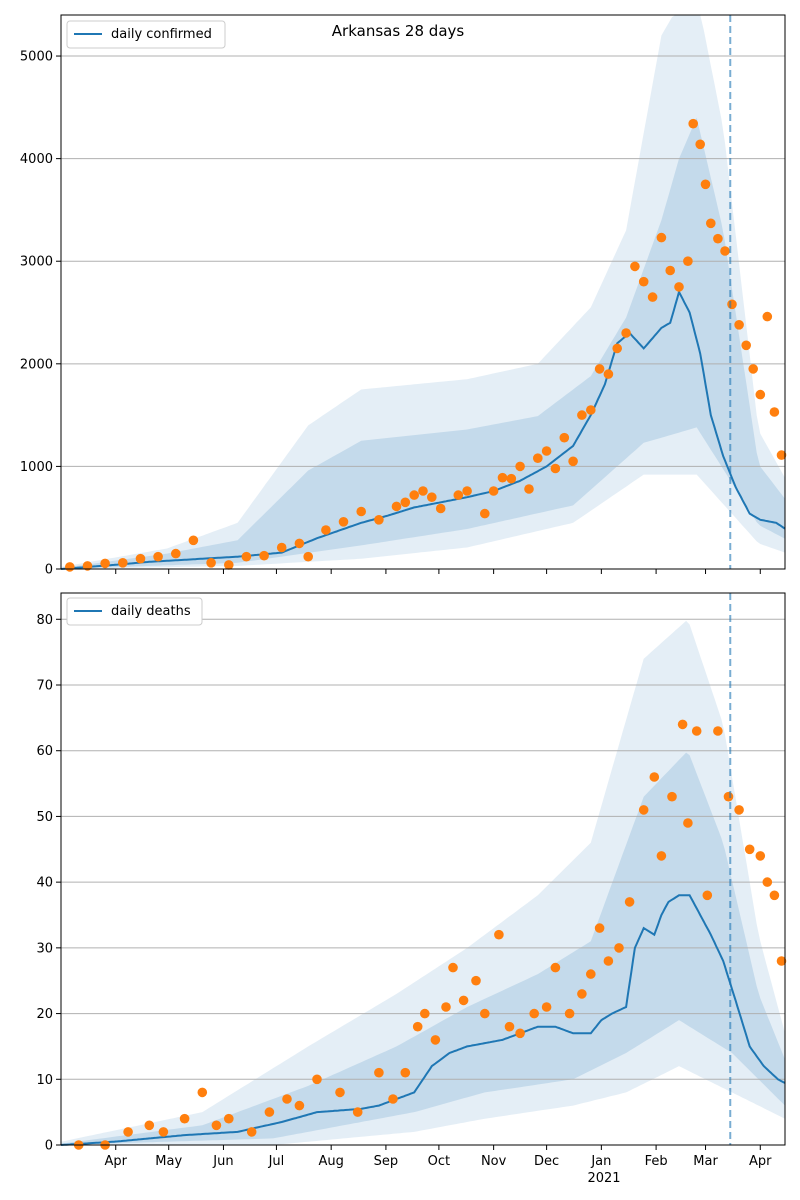  Describe the element at coordinates (49, 1146) in the screenshot. I see `deaths-y-tick-label: 0` at that location.